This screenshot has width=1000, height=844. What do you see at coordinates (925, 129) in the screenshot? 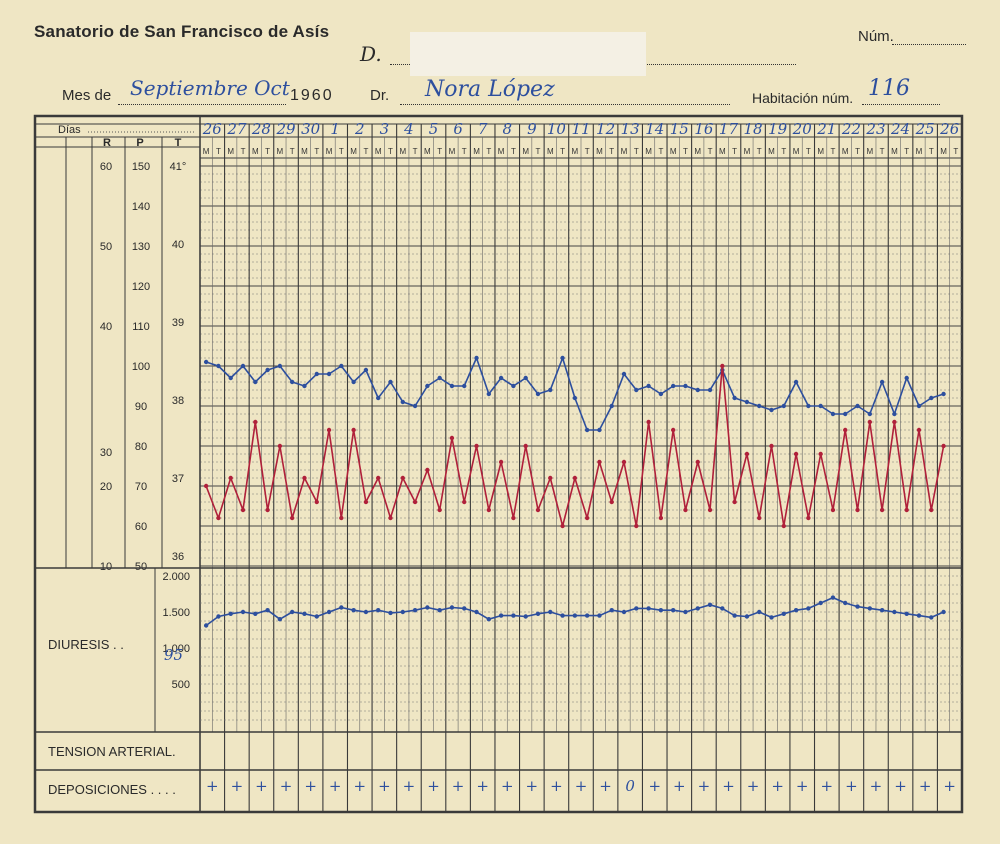
I see `day-number: 25` at bounding box center [925, 129].